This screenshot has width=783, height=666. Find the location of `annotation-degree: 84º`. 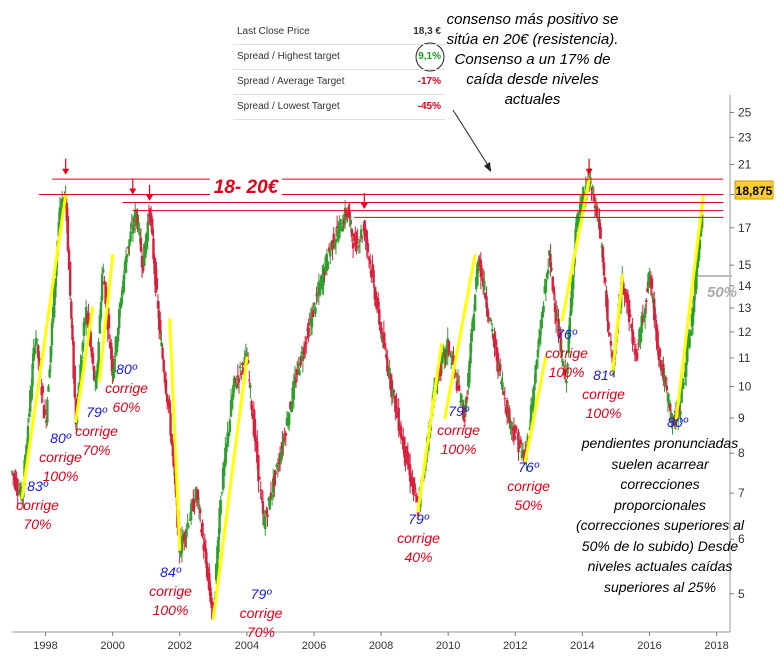

annotation-degree: 84º is located at coordinates (170, 572).